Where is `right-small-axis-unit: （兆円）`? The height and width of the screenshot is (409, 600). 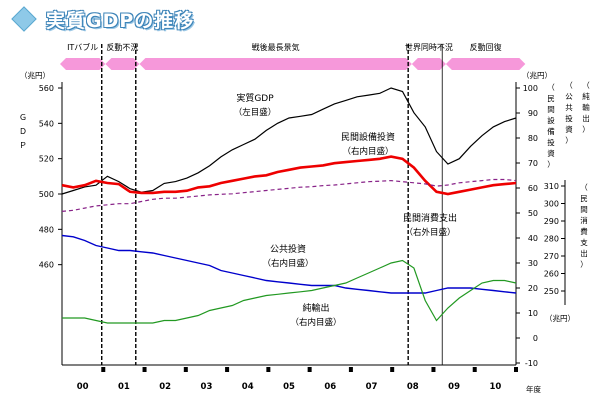 right-small-axis-unit: （兆円） is located at coordinates (560, 318).